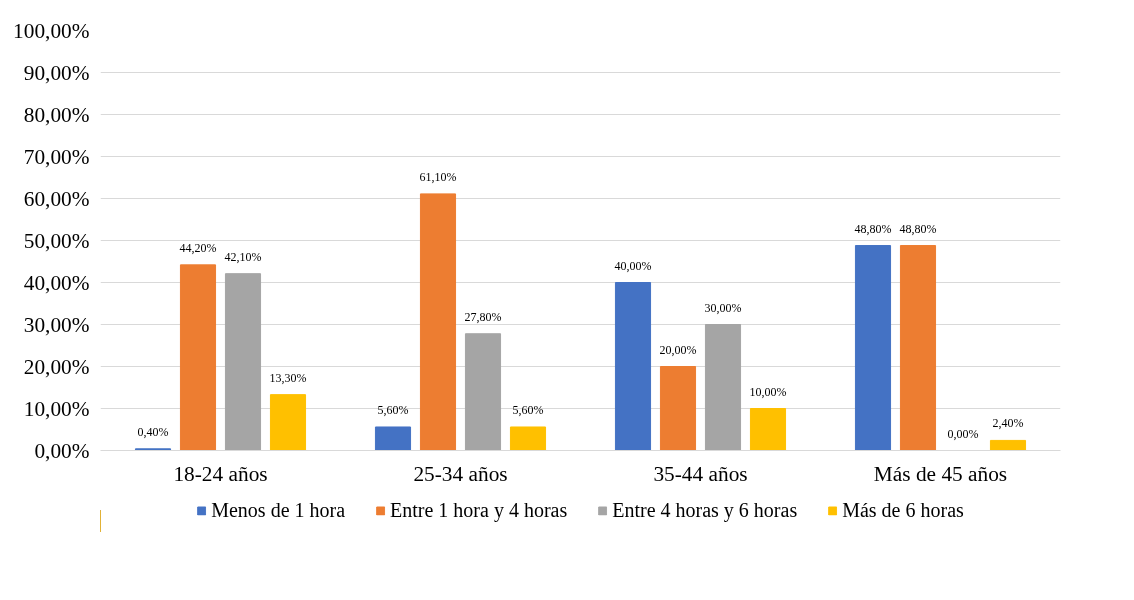 The height and width of the screenshot is (600, 1134). Describe the element at coordinates (243, 256) in the screenshot. I see `data-label: 42,10%` at that location.